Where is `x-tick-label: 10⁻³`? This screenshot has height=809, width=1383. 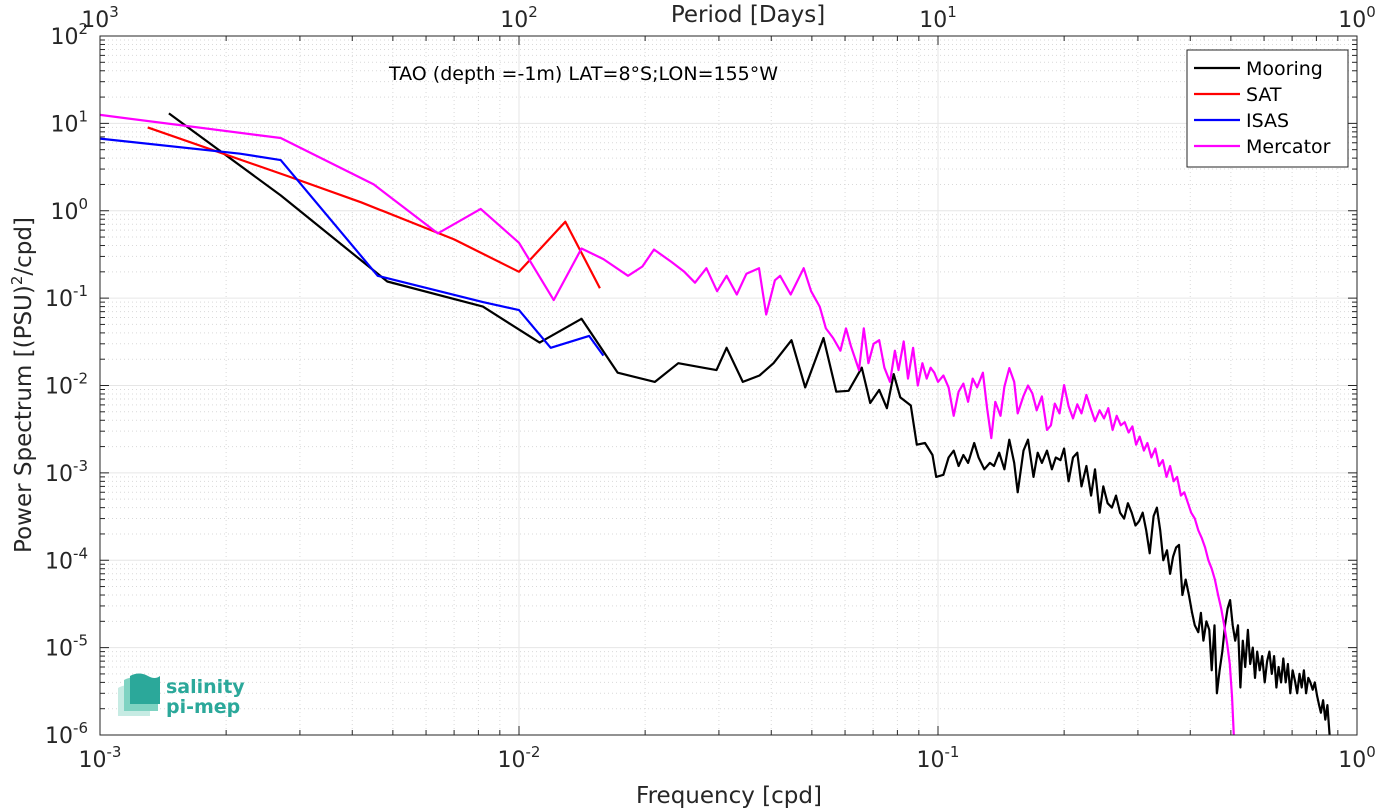
x-tick-label: 10⁻³ is located at coordinates (100, 758).